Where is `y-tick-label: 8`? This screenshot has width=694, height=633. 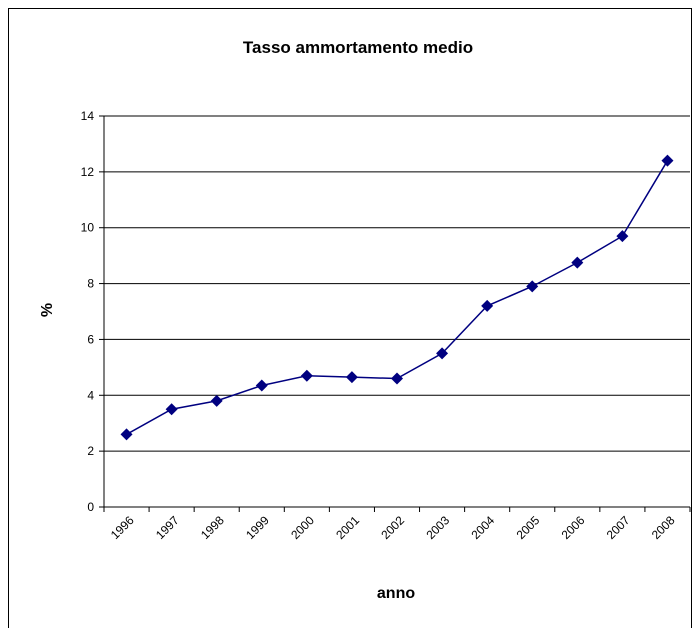 y-tick-label: 8 is located at coordinates (90, 284).